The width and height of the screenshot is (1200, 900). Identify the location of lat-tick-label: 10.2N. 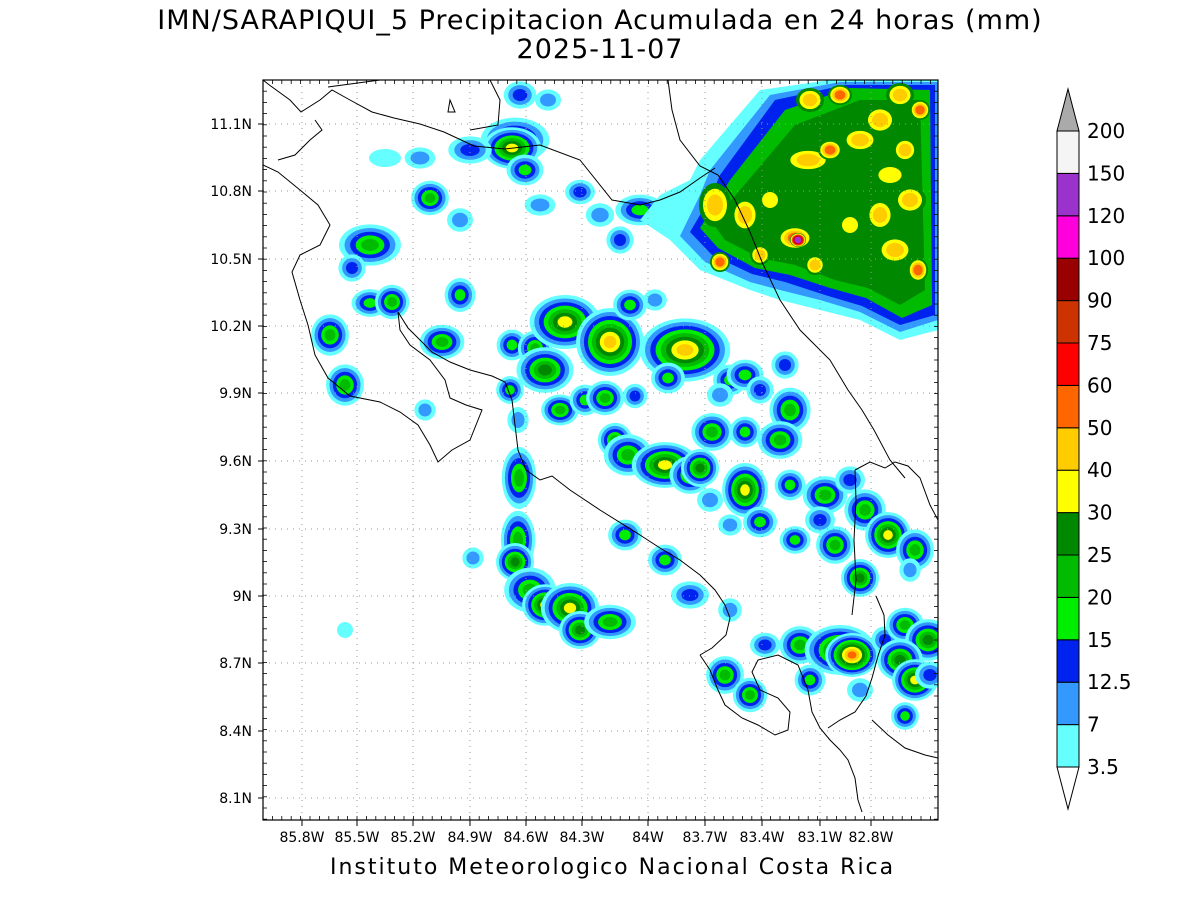
(231, 327).